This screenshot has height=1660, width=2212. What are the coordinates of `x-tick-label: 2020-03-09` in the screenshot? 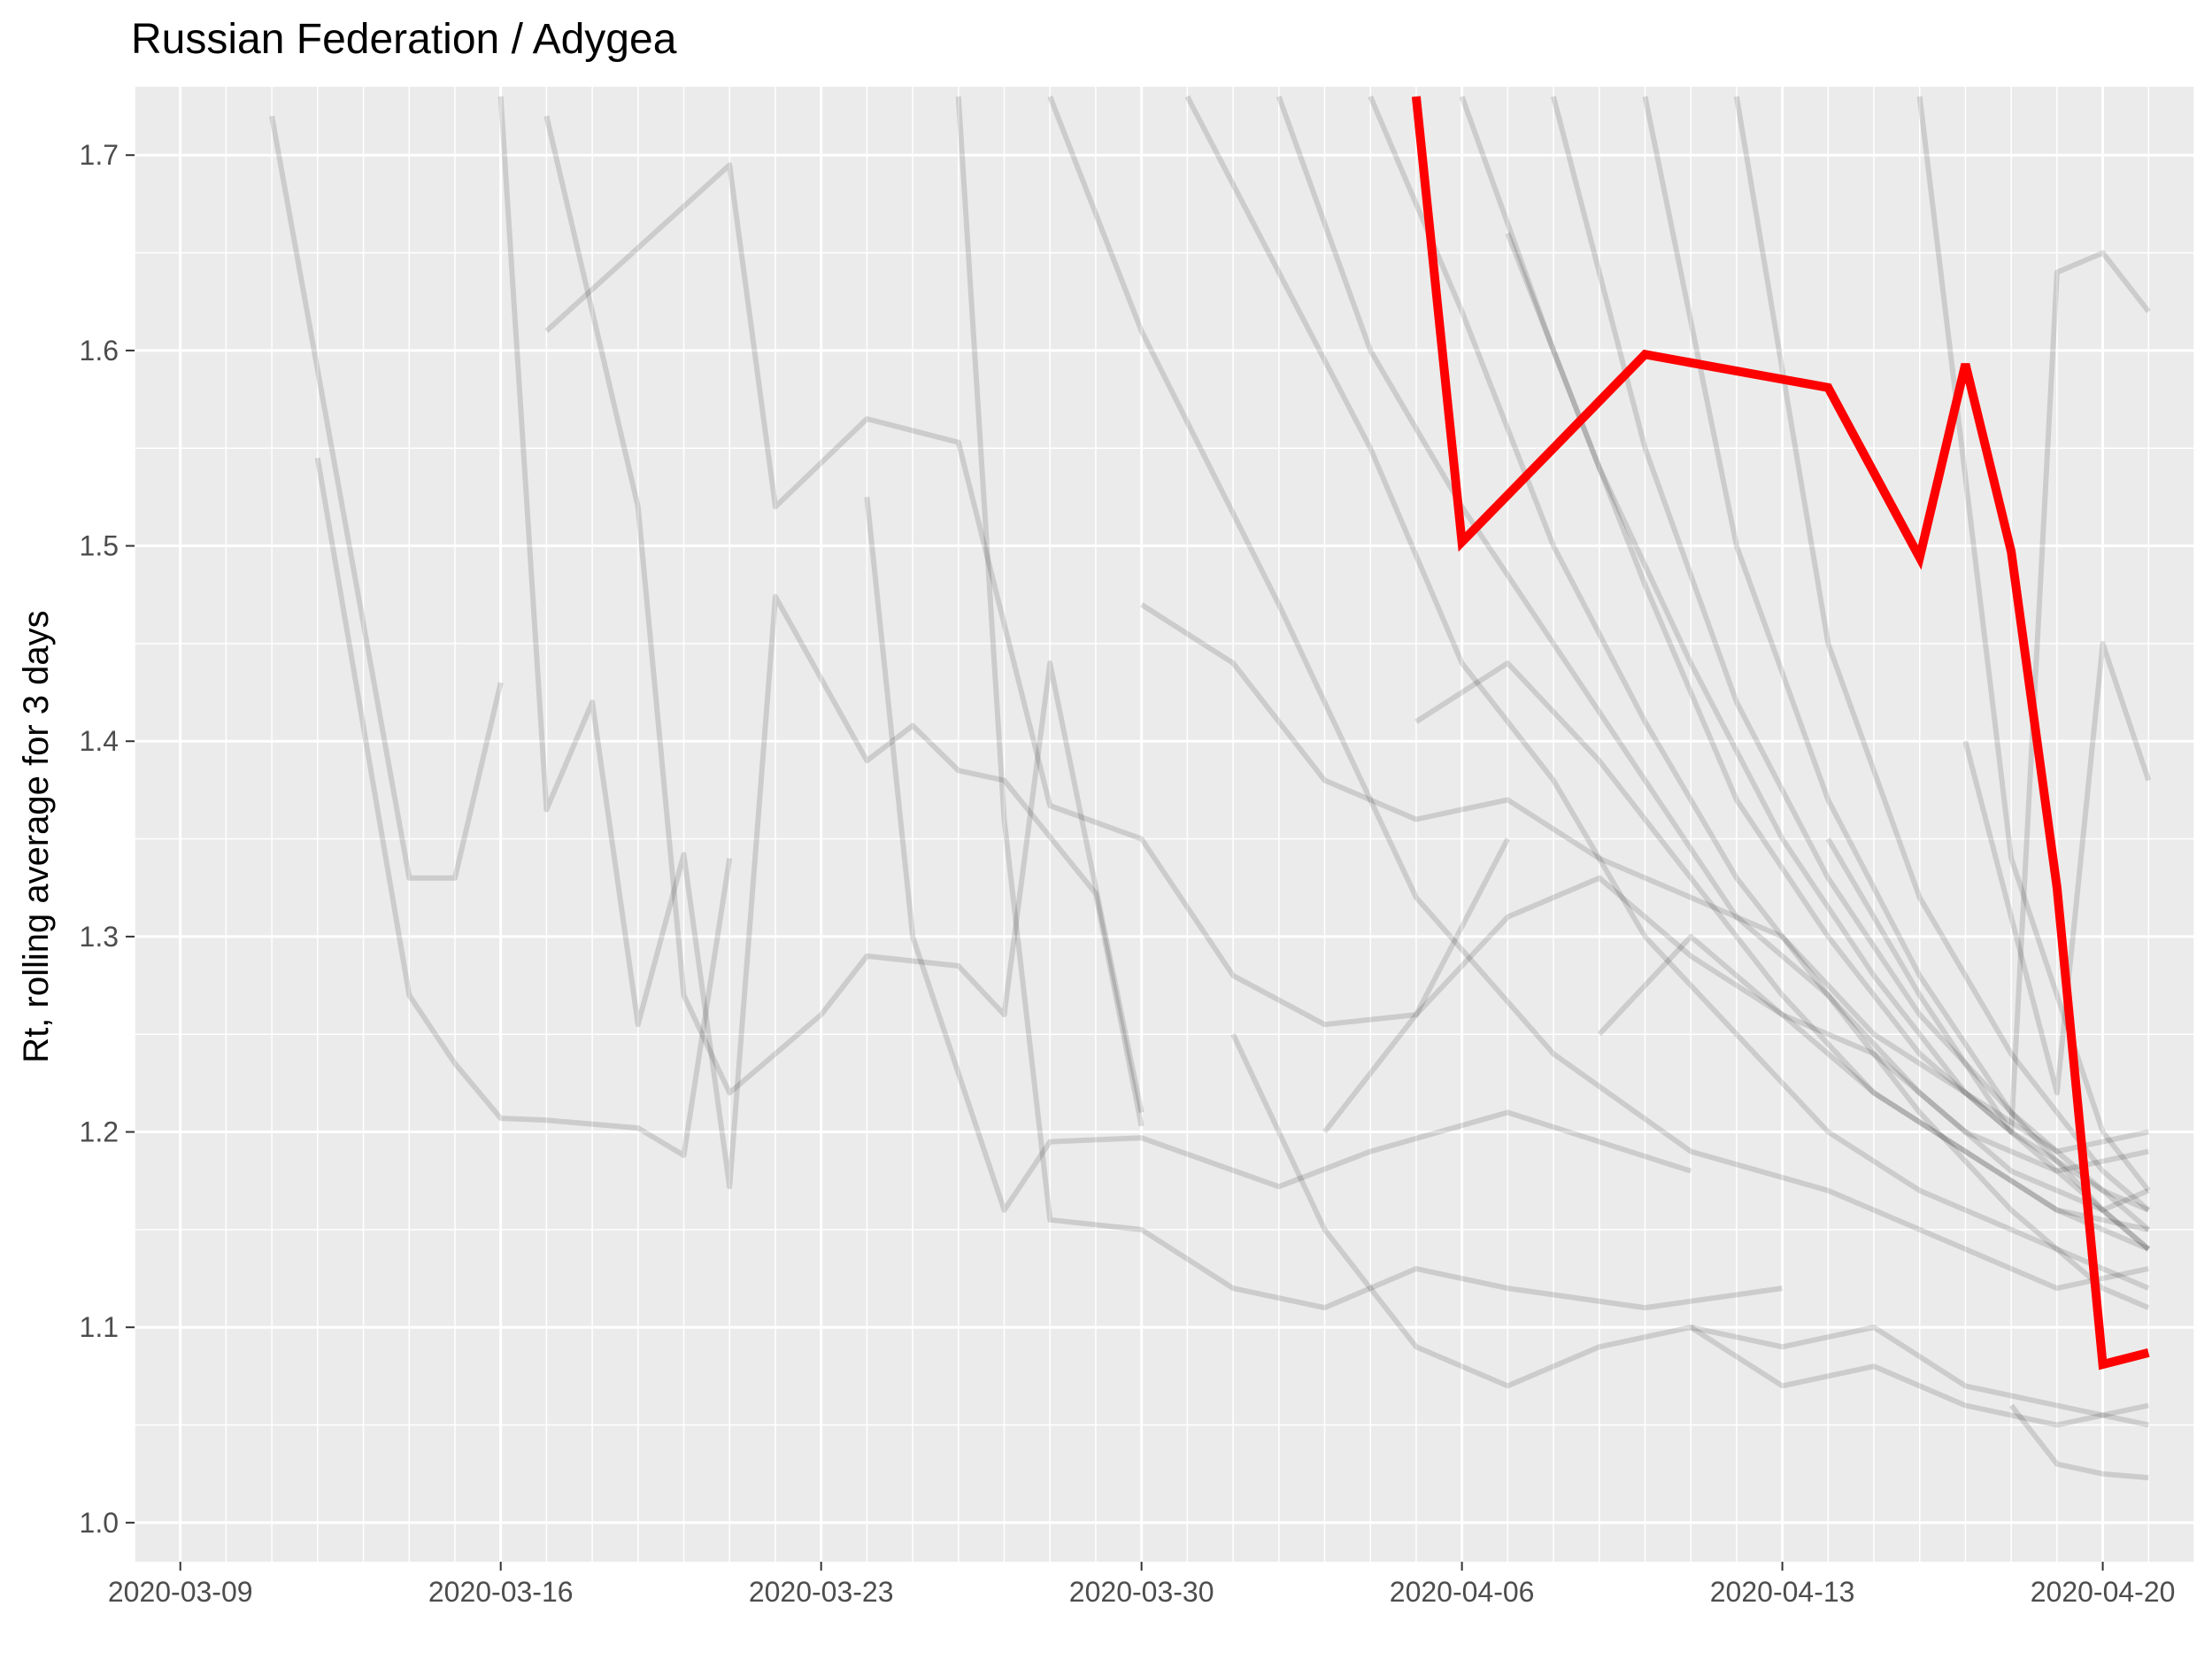 It's located at (180, 1592).